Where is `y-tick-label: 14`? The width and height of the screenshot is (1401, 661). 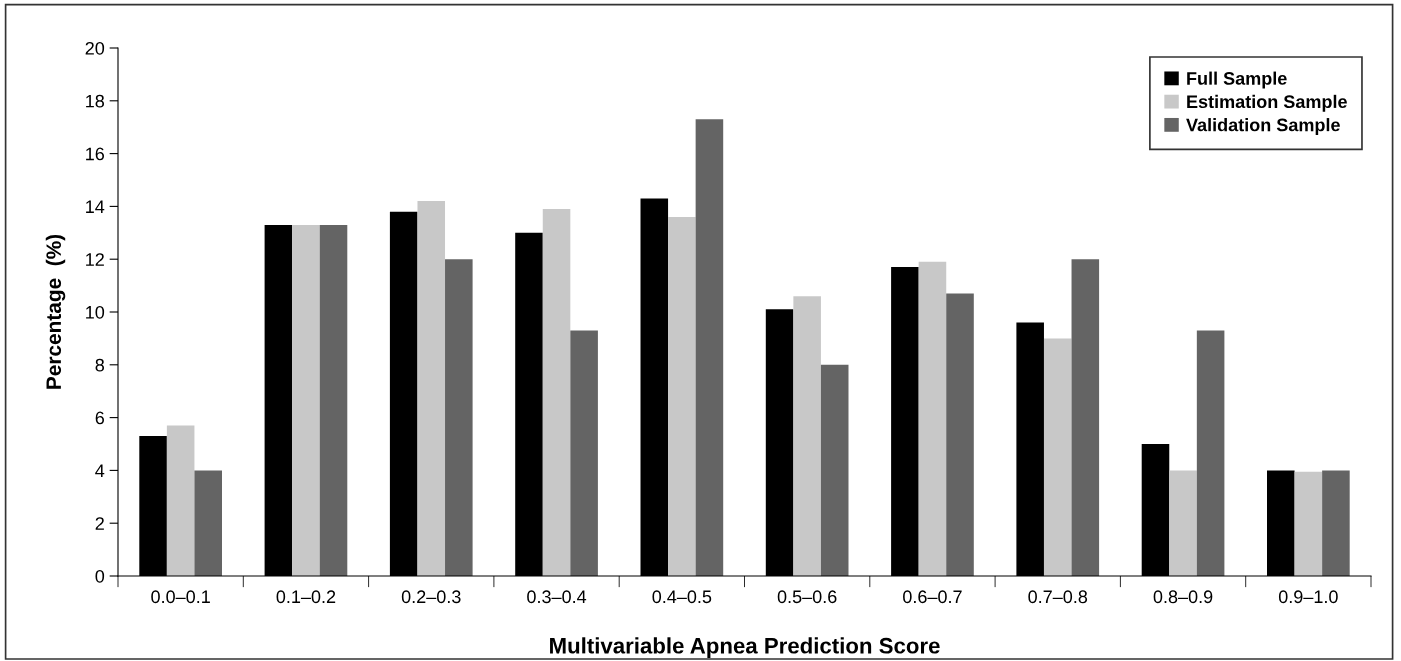 y-tick-label: 14 is located at coordinates (95, 206).